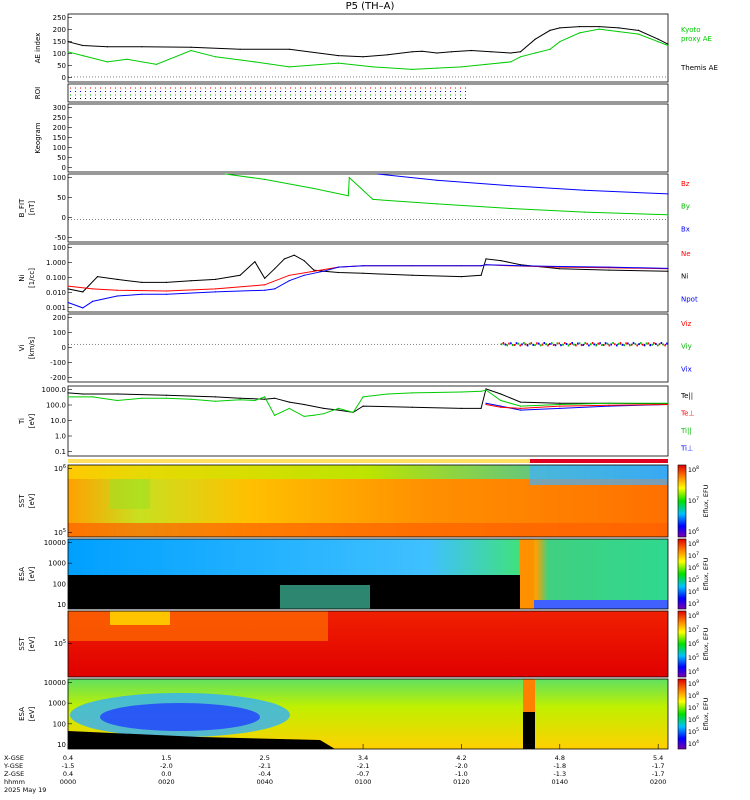  I want to click on temperature-frame, so click(368, 421).